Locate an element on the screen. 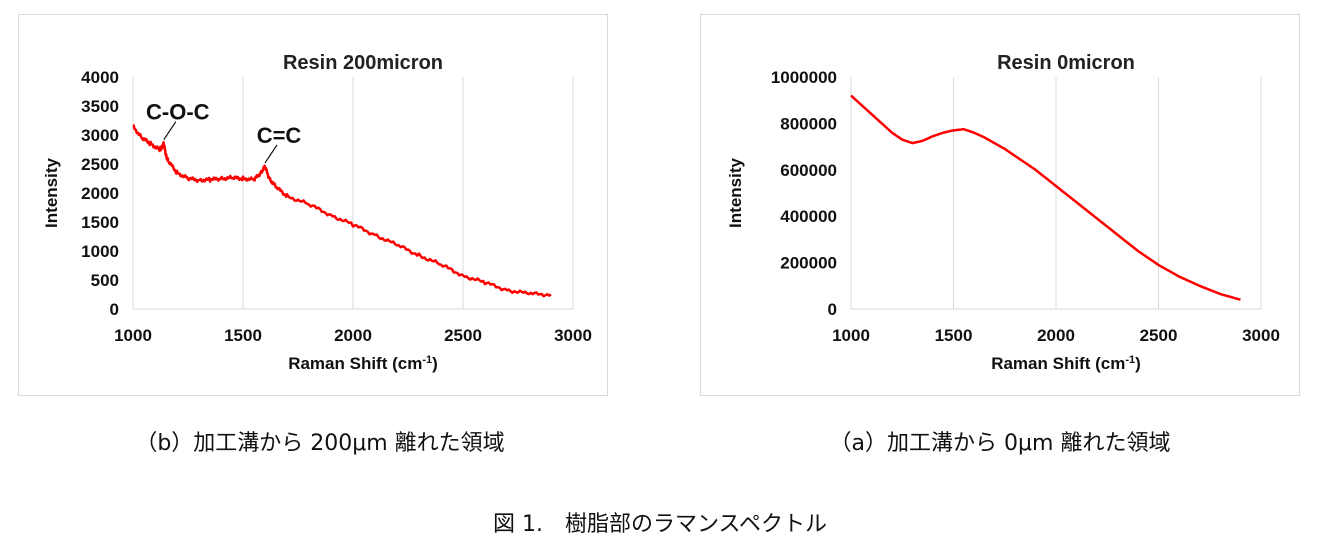 The width and height of the screenshot is (1320, 554). chart-a-y-tick-label: 400000 is located at coordinates (808, 216).